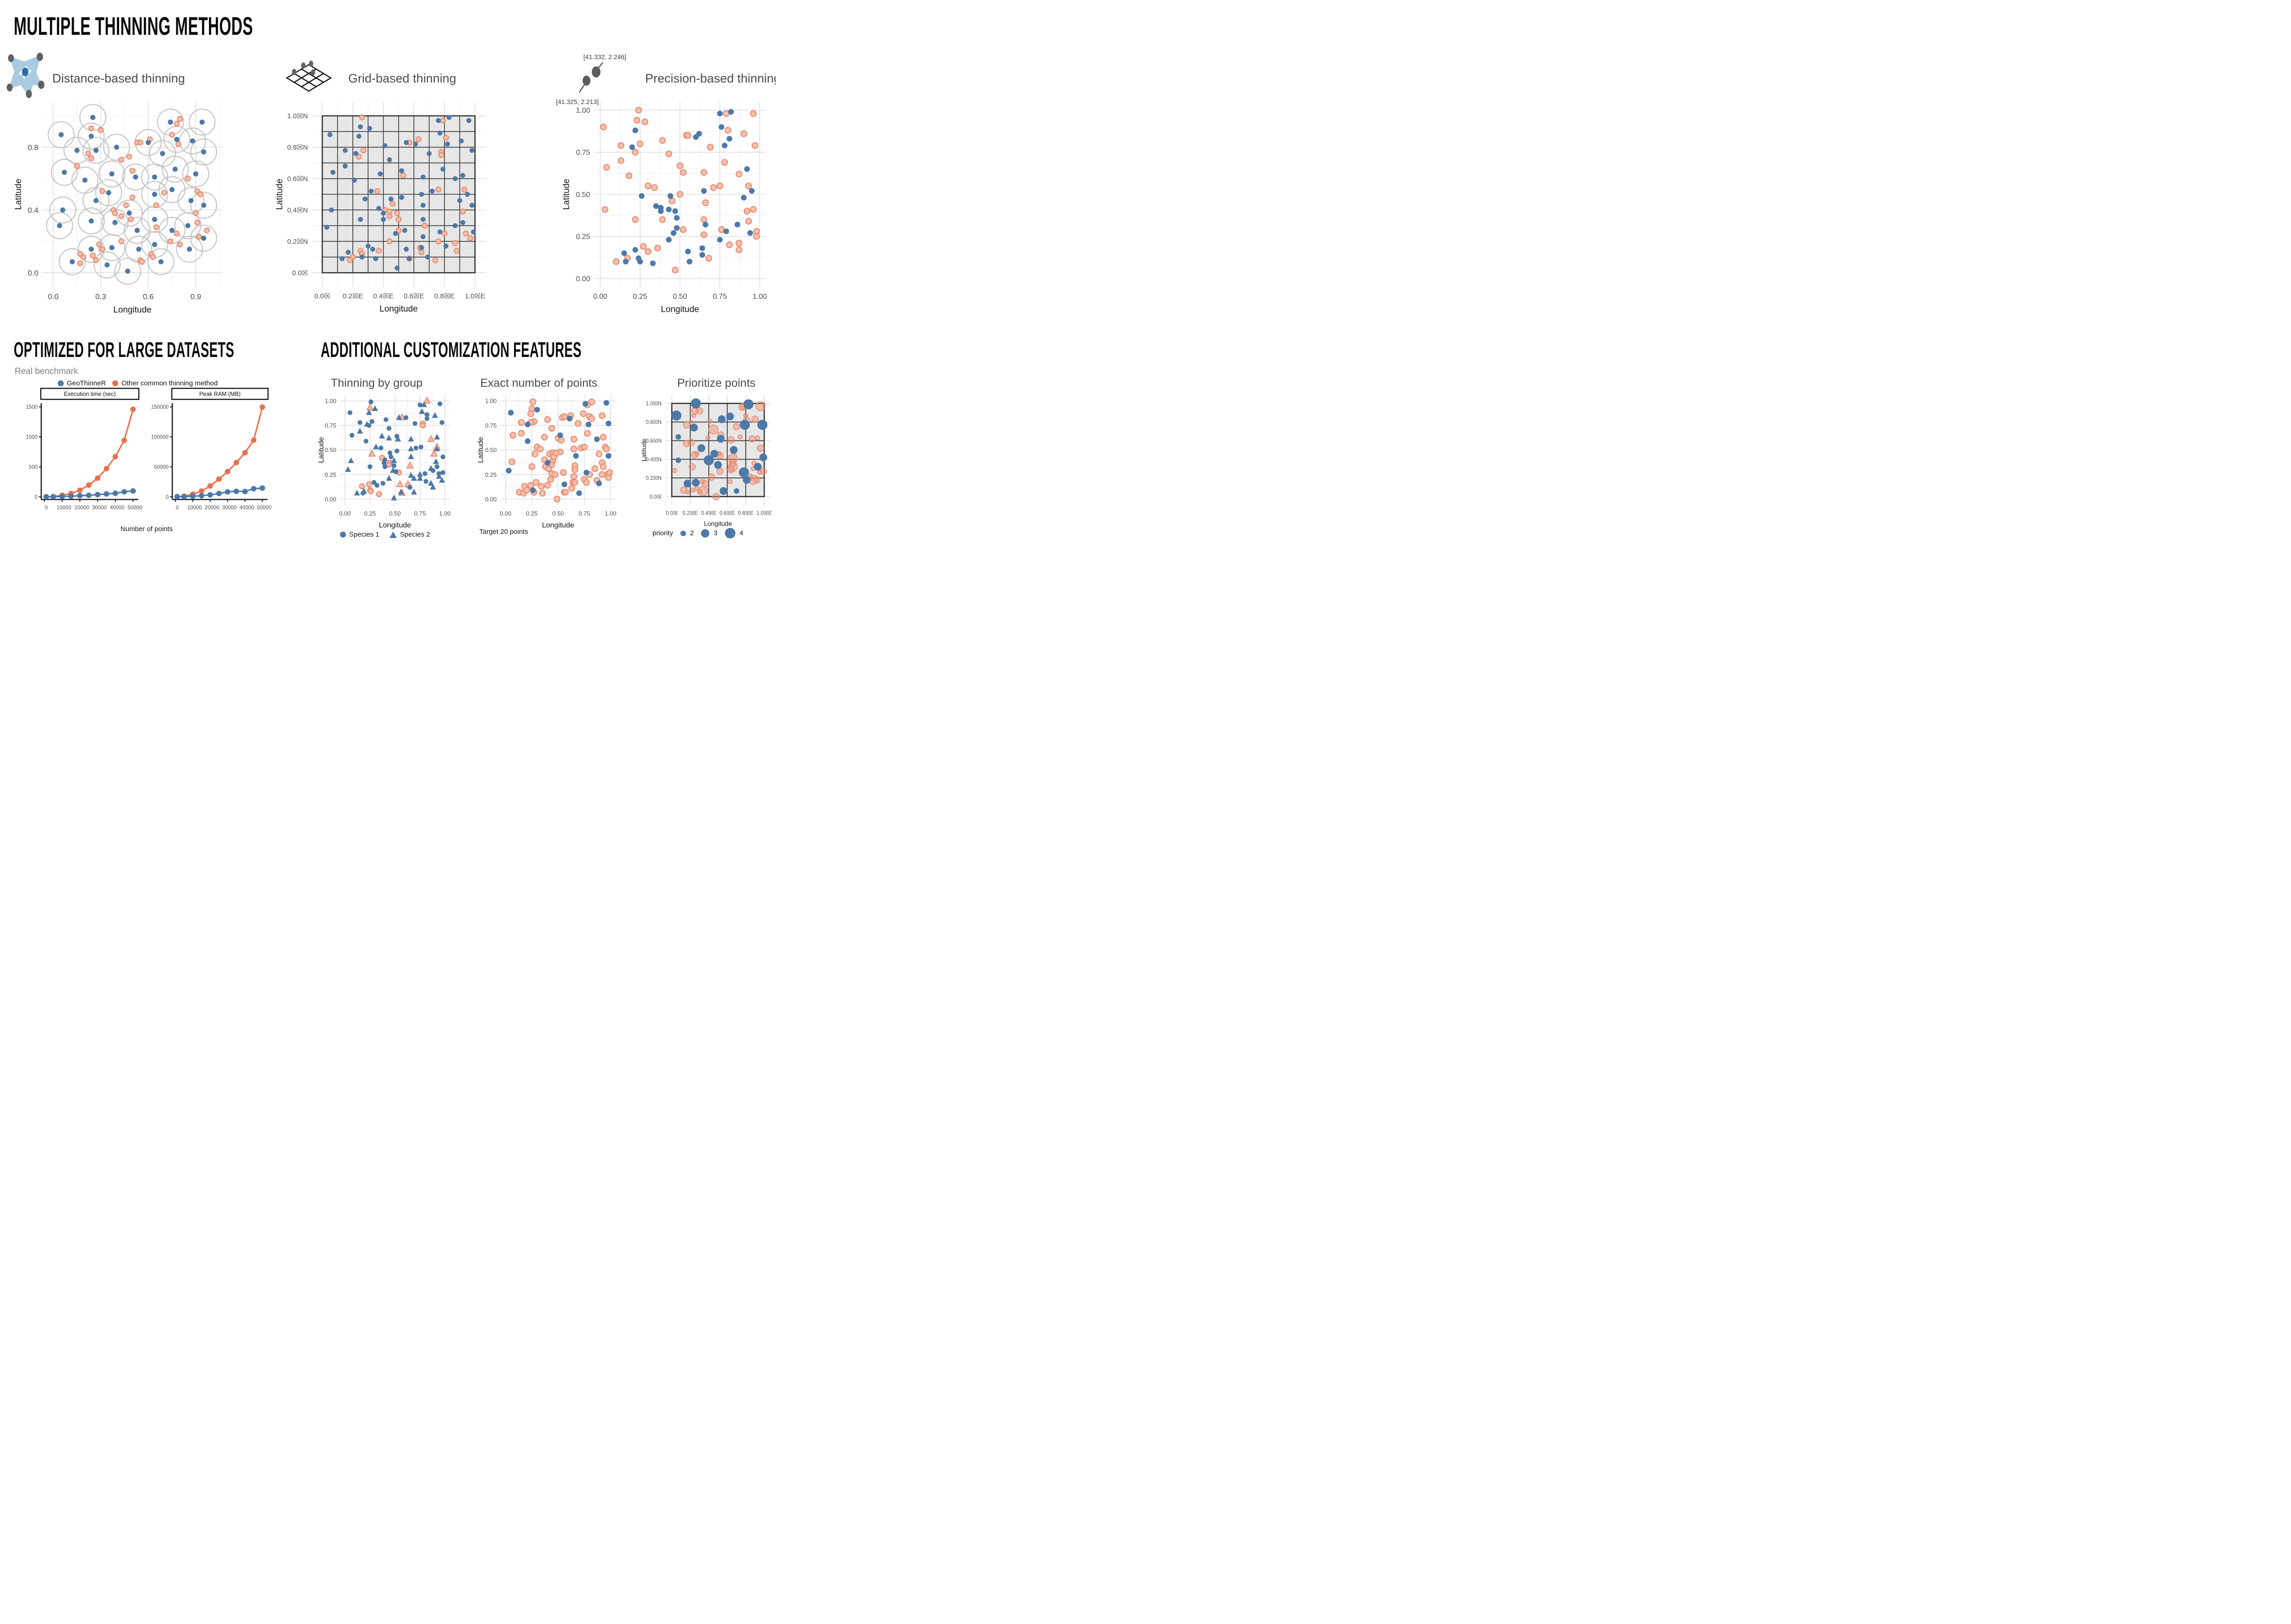  I want to click on geothinner-legend-dot, so click(61, 383).